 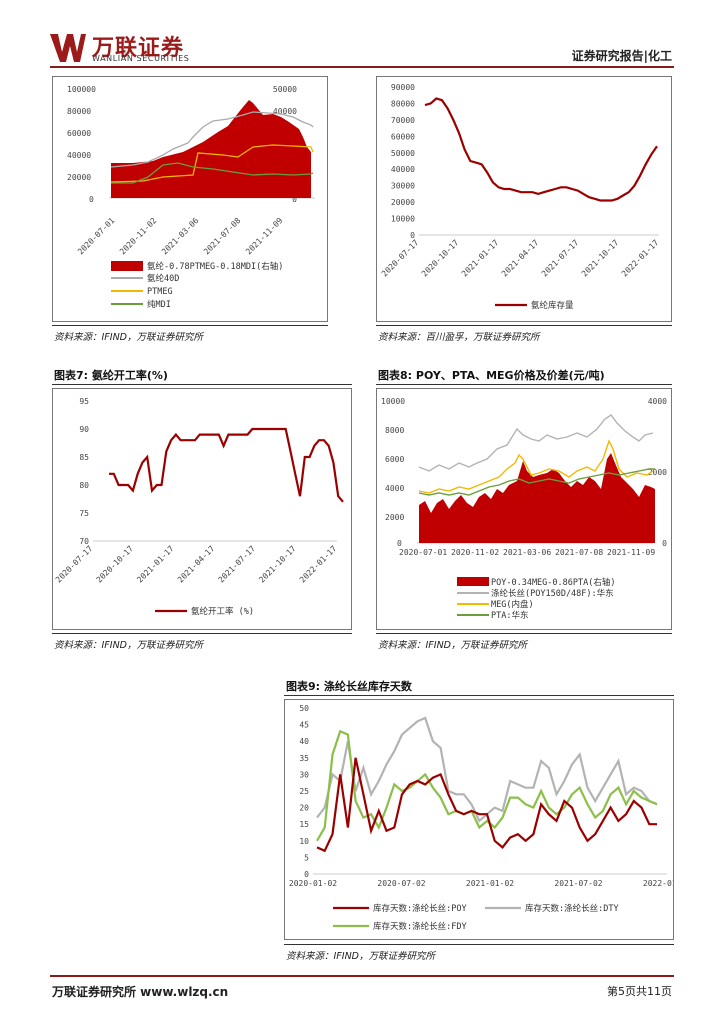 I want to click on chart5-xtick: 2021-07-08, so click(x=222, y=236).